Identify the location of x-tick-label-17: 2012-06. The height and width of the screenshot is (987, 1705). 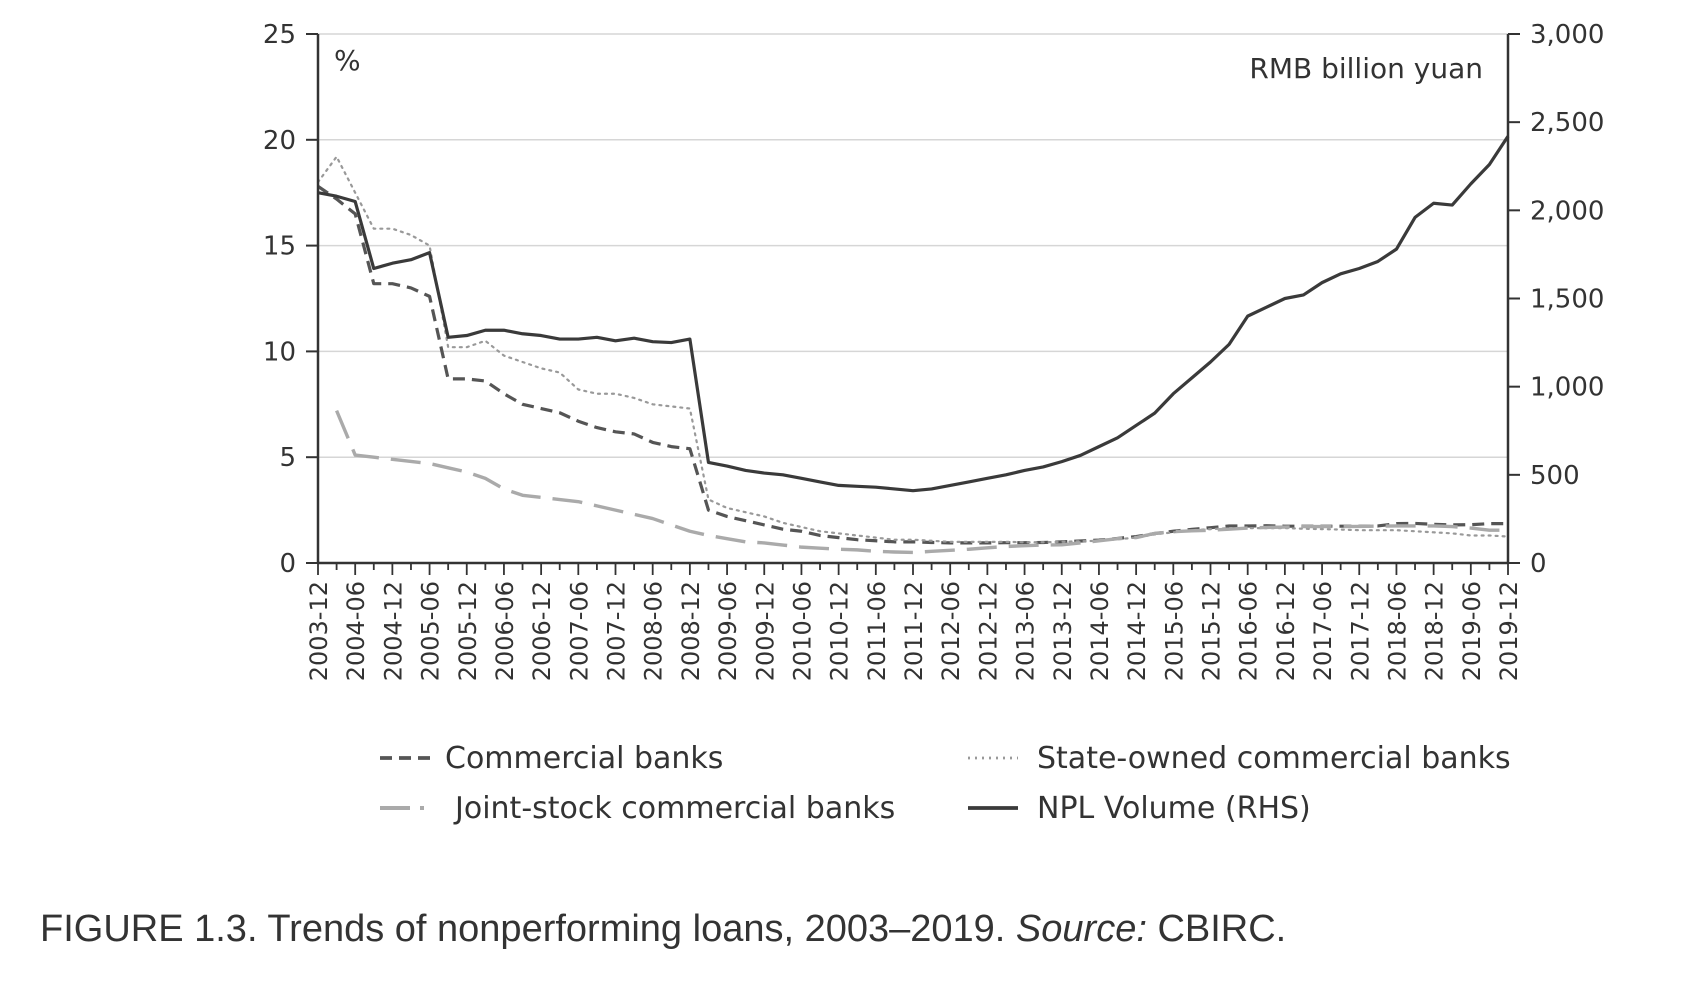
(951, 631).